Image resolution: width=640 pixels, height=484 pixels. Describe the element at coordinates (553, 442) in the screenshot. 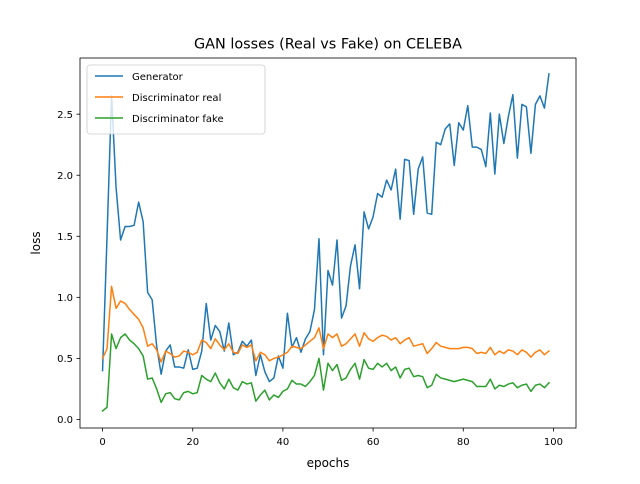

I see `x-tick-label: 100` at that location.